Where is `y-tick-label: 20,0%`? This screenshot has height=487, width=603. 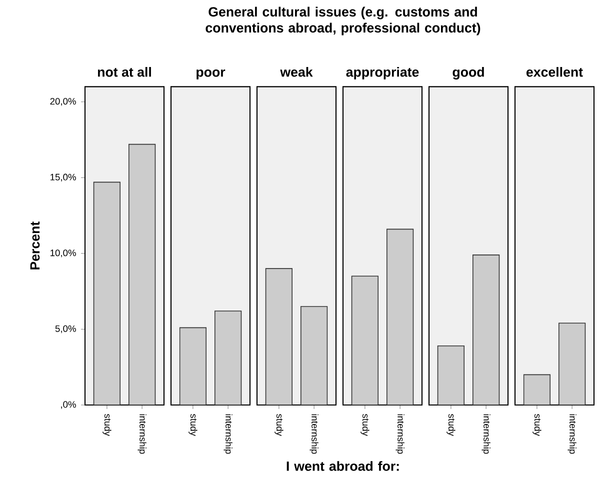 y-tick-label: 20,0% is located at coordinates (63, 102).